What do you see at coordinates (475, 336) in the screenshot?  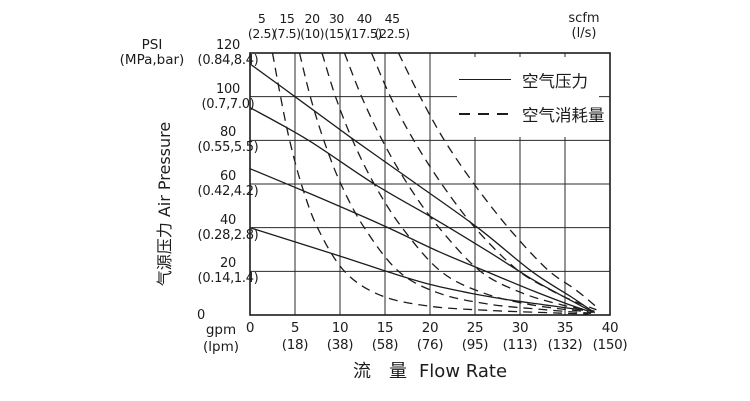 I see `x-tick-25-gpm: 25 (95)` at bounding box center [475, 336].